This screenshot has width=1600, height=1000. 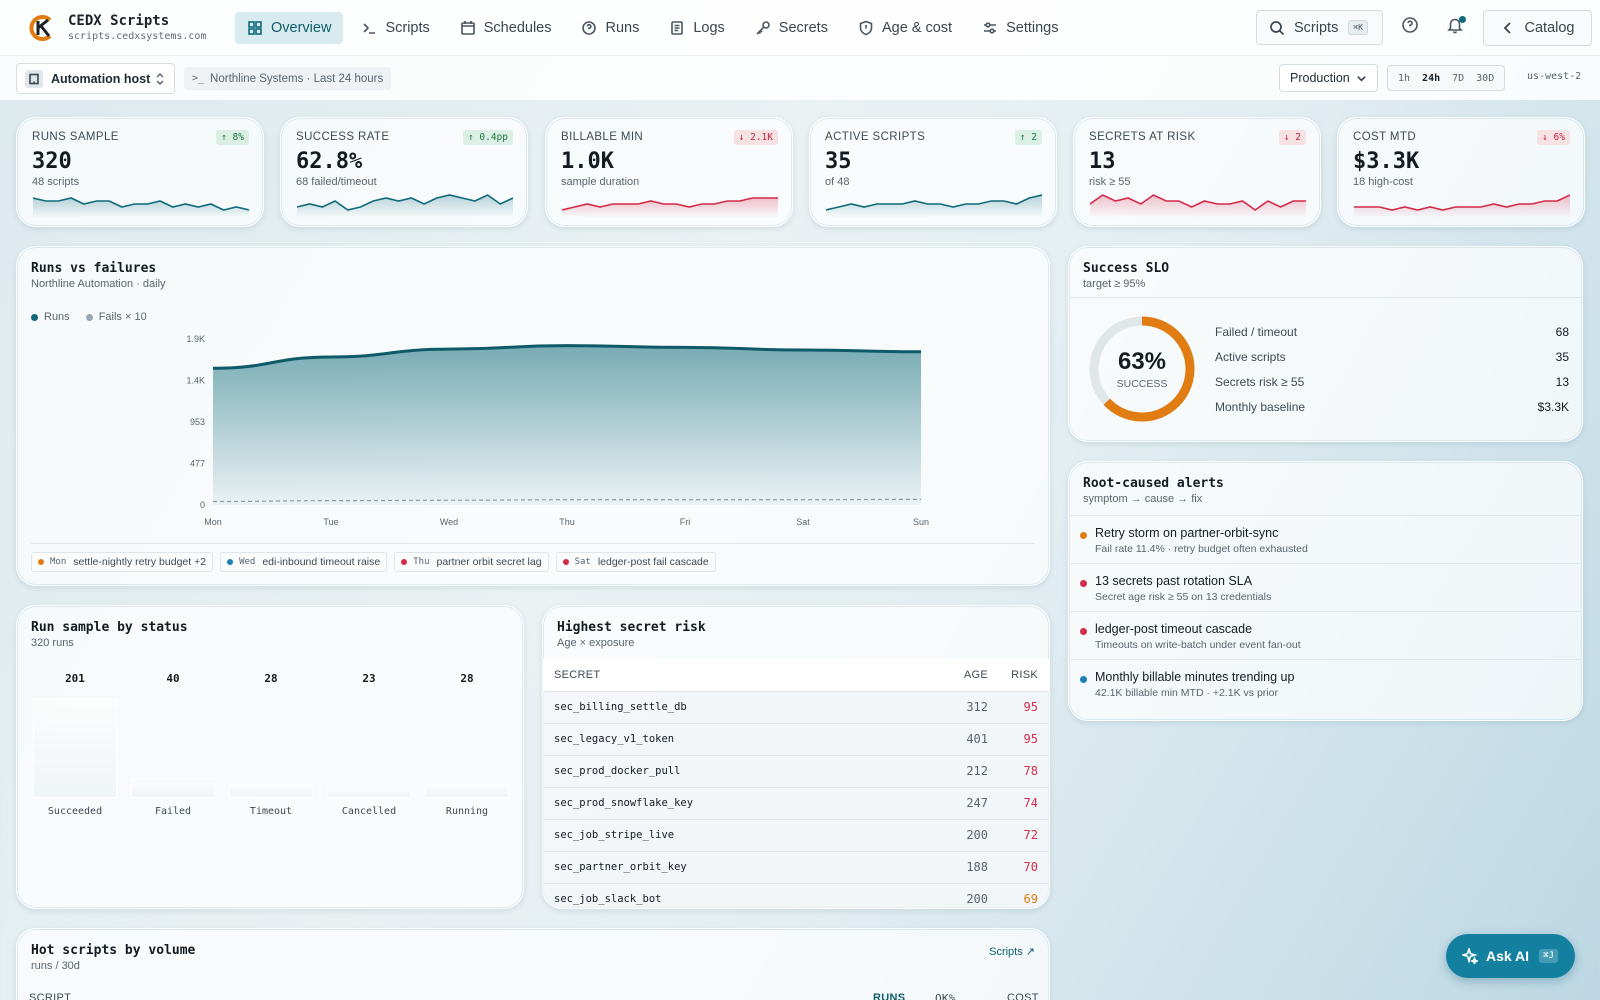 I want to click on kpi-subtitle: sample duration, so click(x=600, y=182).